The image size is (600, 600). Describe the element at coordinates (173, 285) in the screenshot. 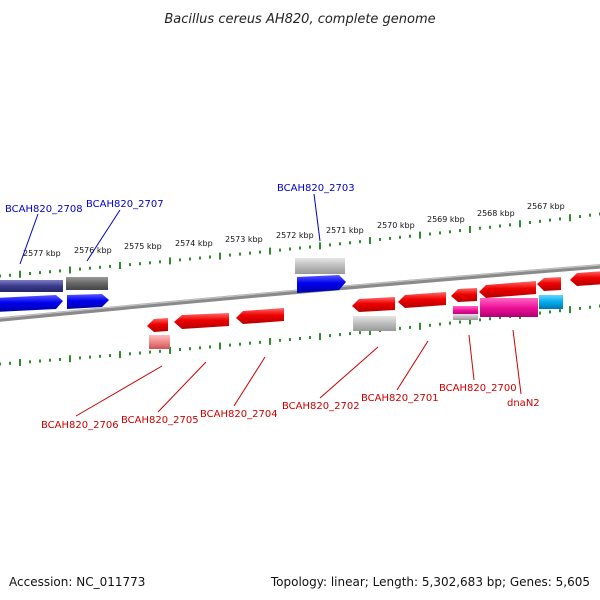

I see `upper-features` at that location.